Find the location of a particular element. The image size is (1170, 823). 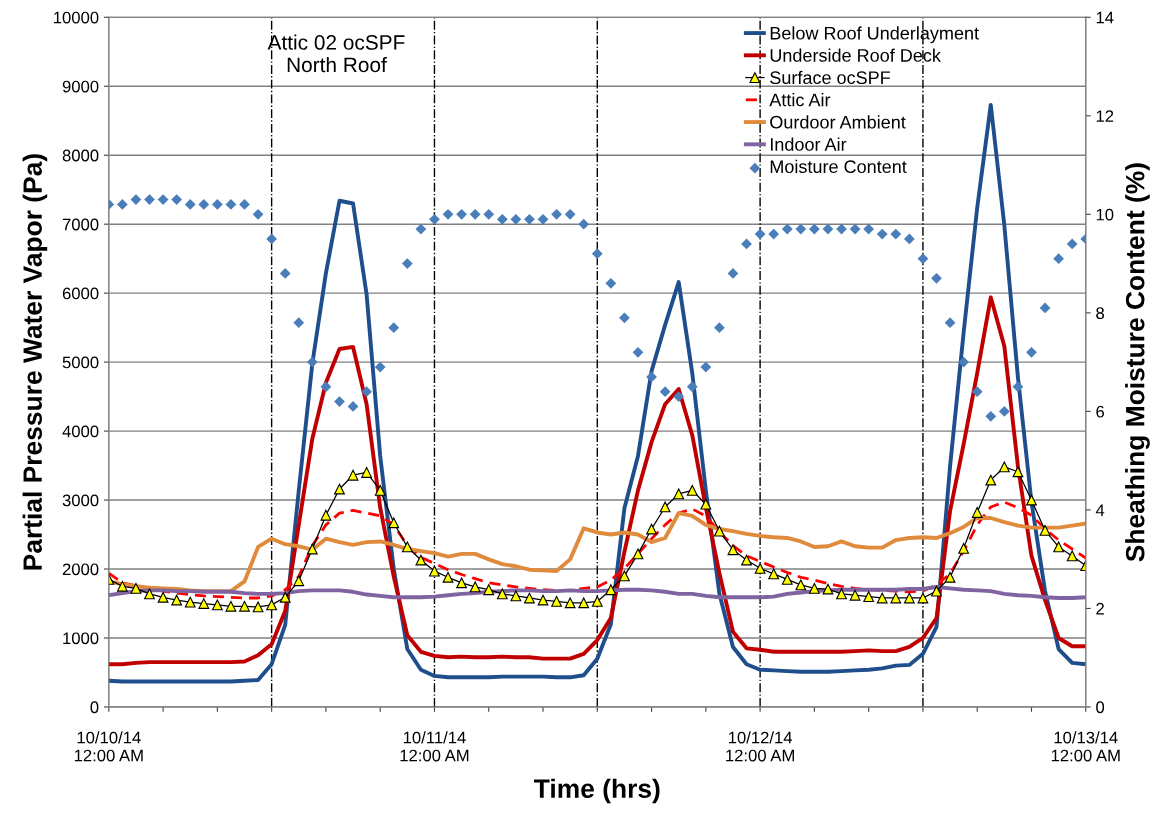

y2-tick-label: 12 is located at coordinates (1105, 116).